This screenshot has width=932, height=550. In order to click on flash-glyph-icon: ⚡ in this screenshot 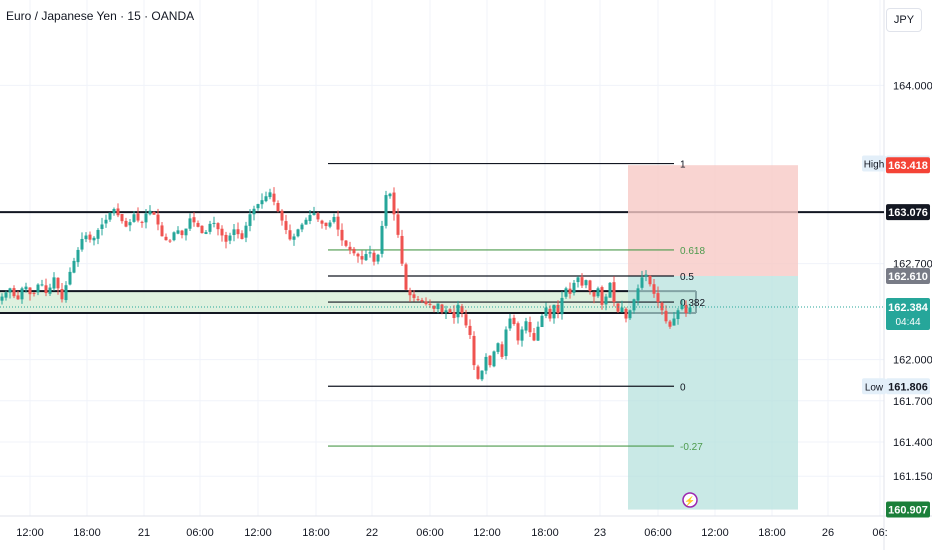, I will do `click(689, 501)`.